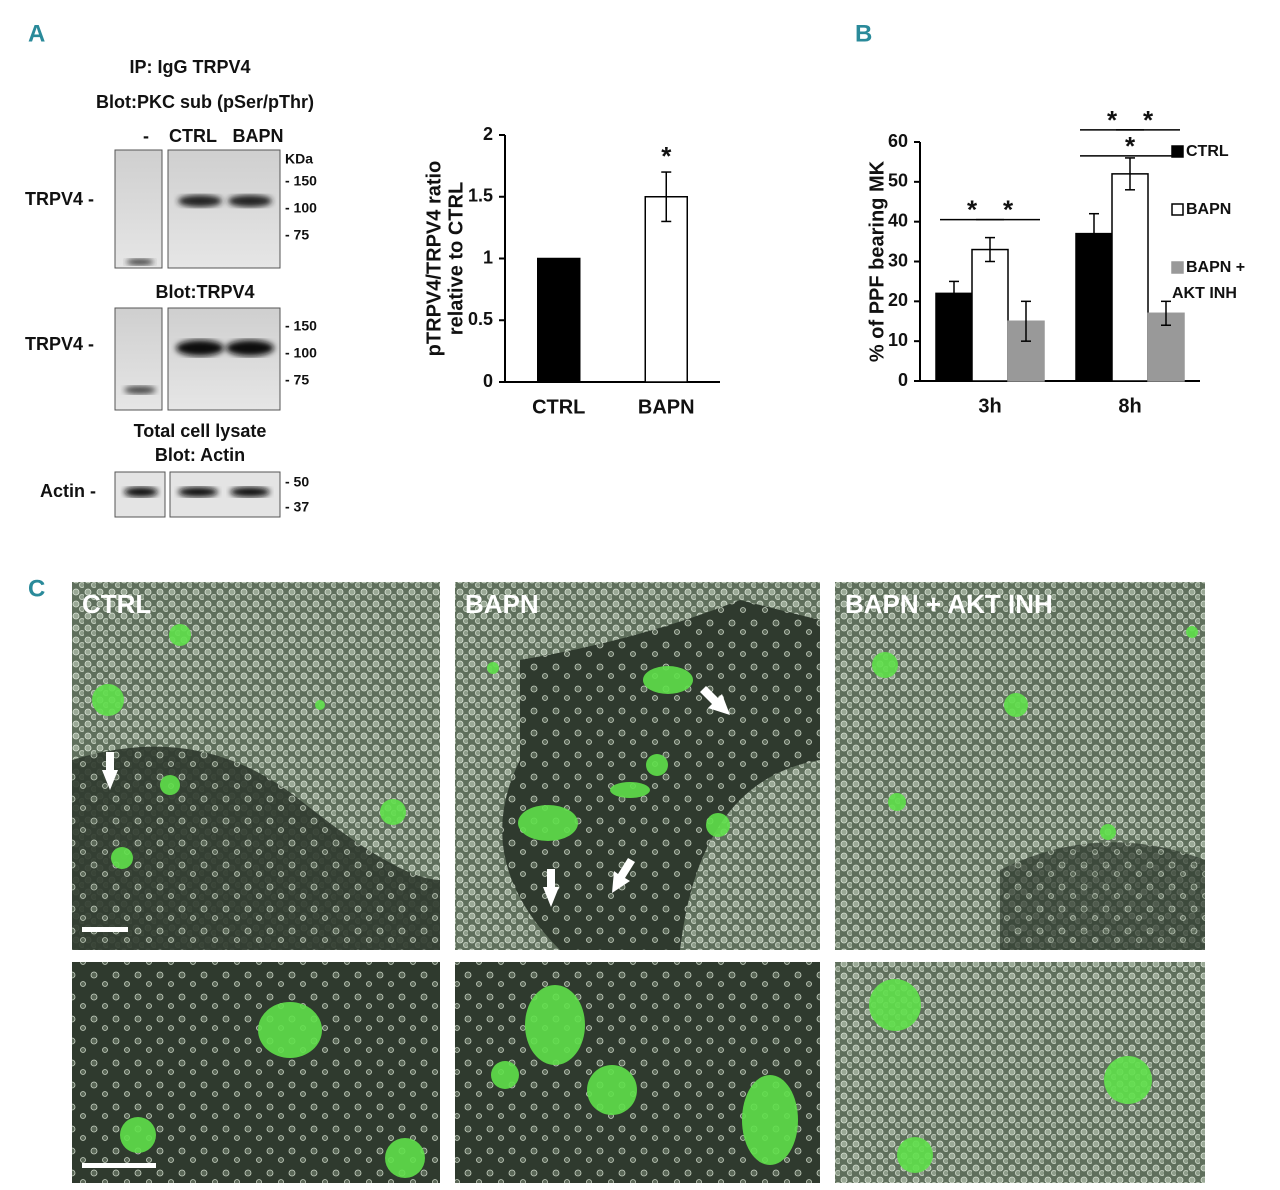 Image resolution: width=1280 pixels, height=1190 pixels. Describe the element at coordinates (863, 33) in the screenshot. I see `panel-label: B` at that location.